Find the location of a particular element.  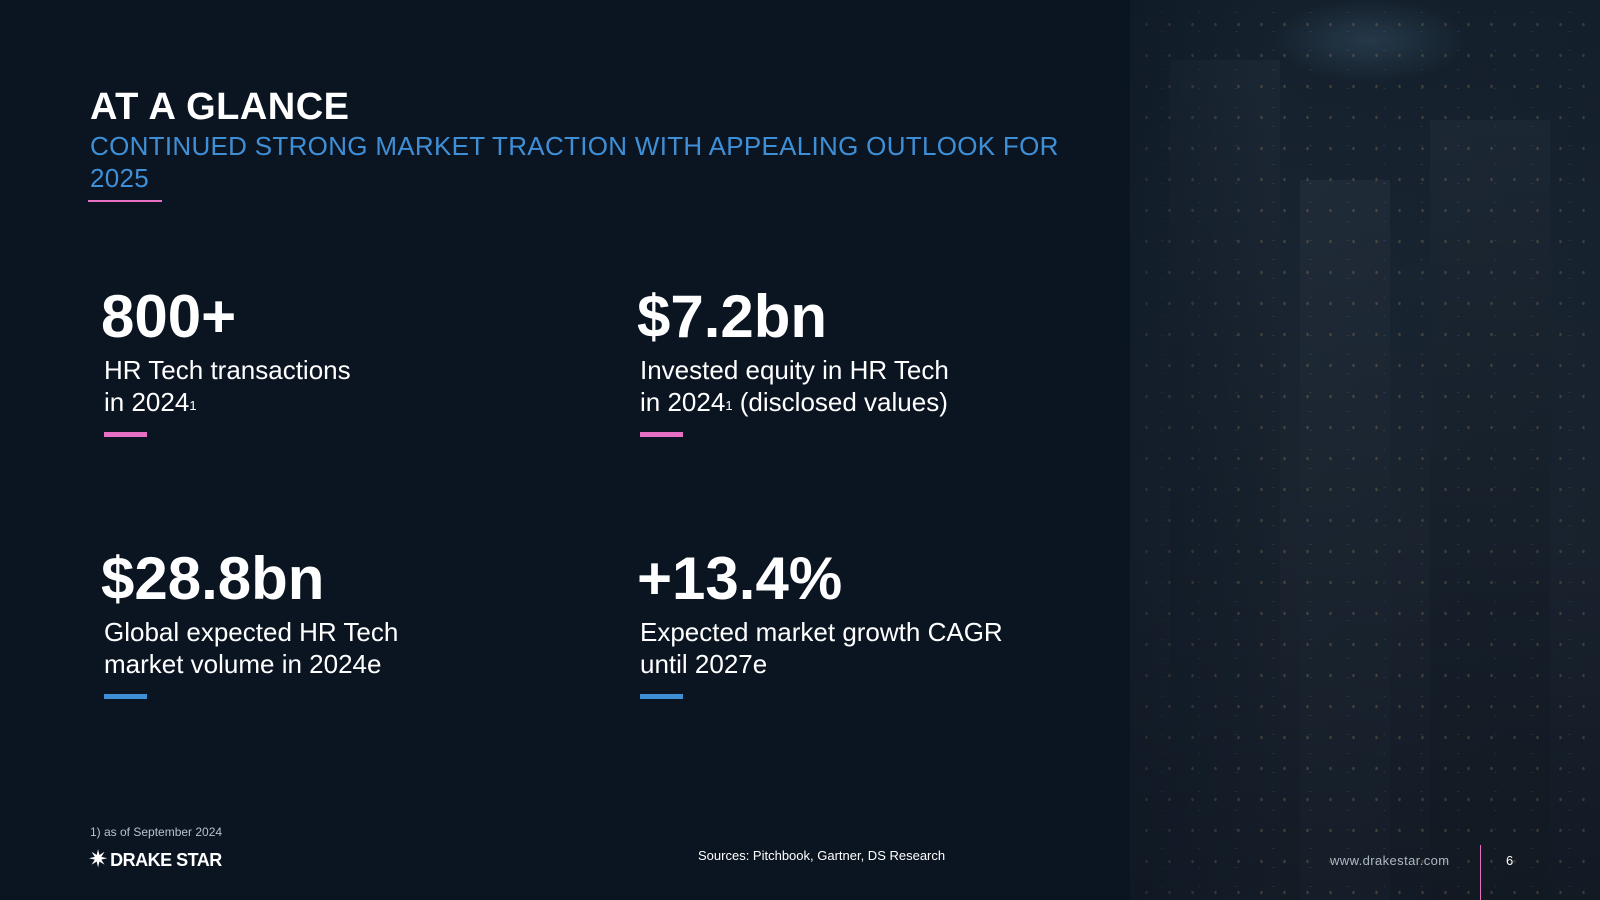

stat-description: Expected market growth CAGR until 2027e is located at coordinates (821, 648).